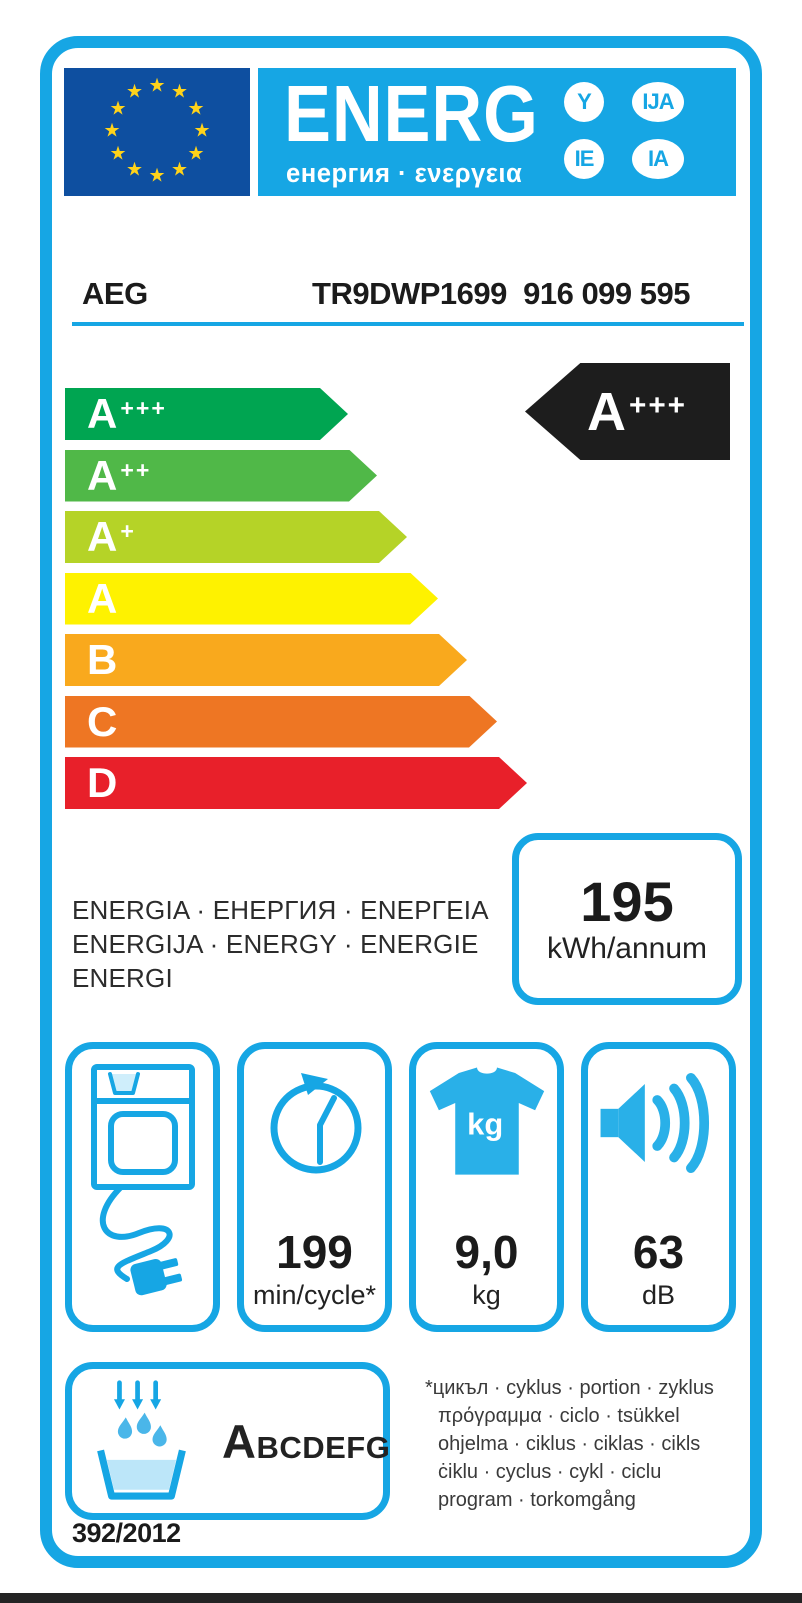 This screenshot has height=1603, width=802. I want to click on screen-bottom-strip, so click(401, 1598).